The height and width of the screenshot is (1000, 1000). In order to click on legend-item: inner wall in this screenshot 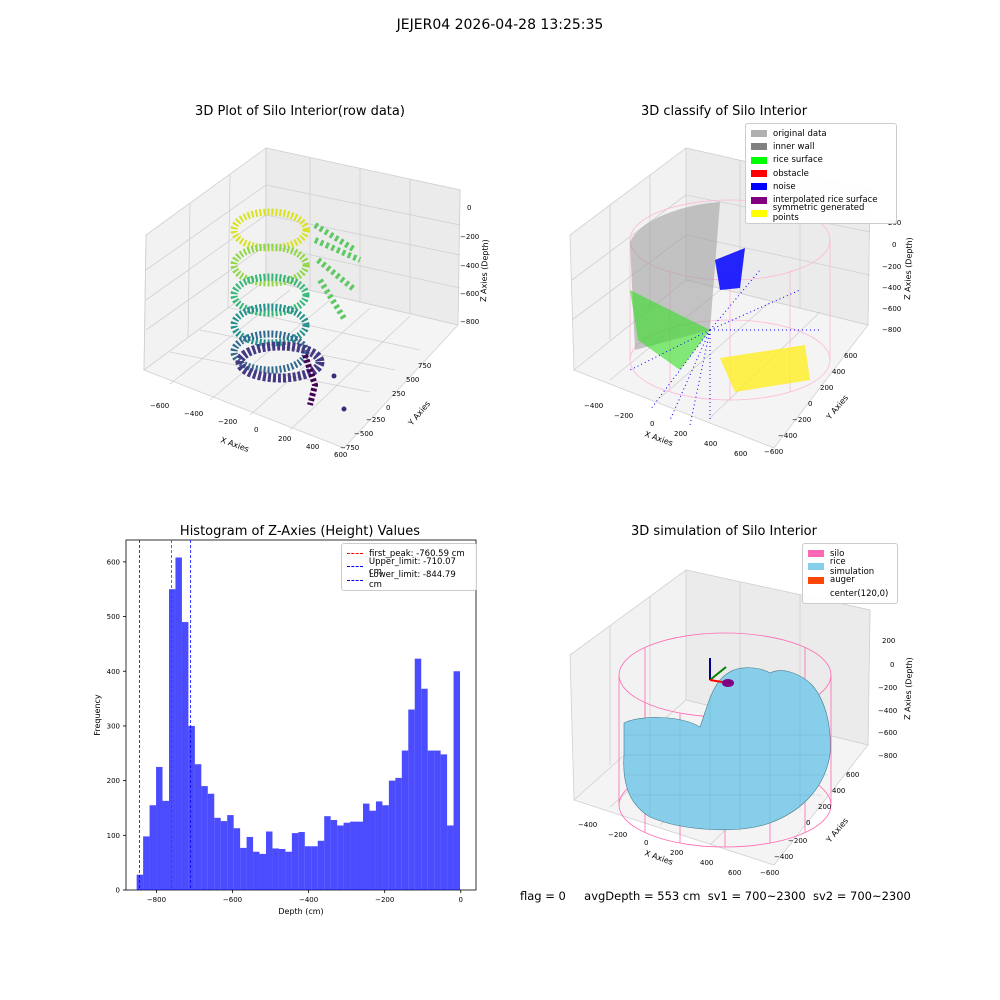, I will do `click(821, 146)`.